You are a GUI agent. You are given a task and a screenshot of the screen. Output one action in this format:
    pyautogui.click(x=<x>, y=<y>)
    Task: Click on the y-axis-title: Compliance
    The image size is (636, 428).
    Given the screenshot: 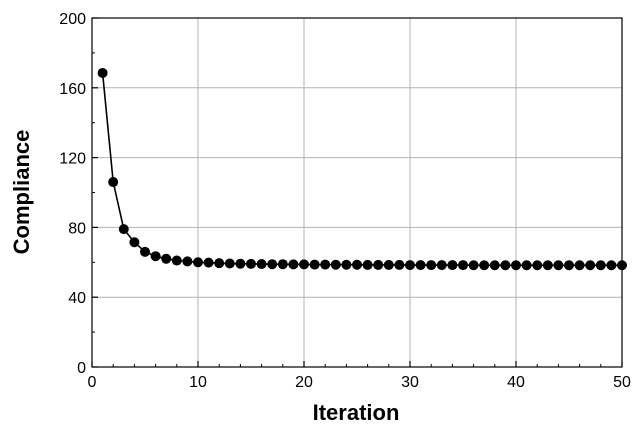 What is the action you would take?
    pyautogui.click(x=21, y=192)
    